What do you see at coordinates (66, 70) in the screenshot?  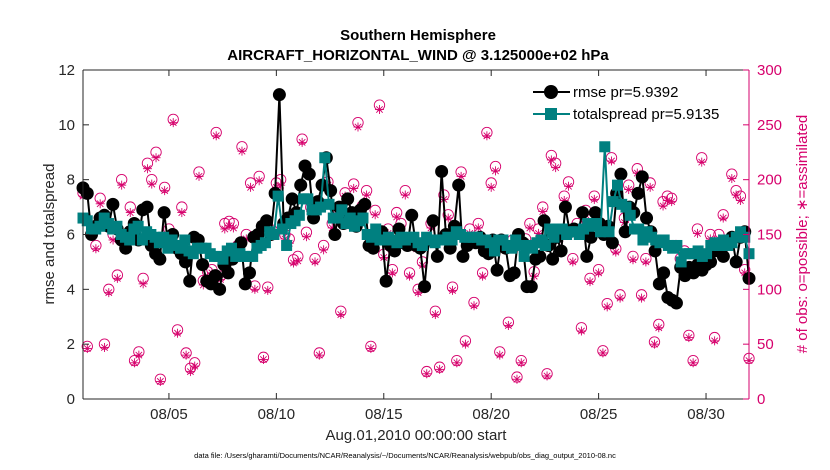 I see `y-tick-label-left: 12` at bounding box center [66, 70].